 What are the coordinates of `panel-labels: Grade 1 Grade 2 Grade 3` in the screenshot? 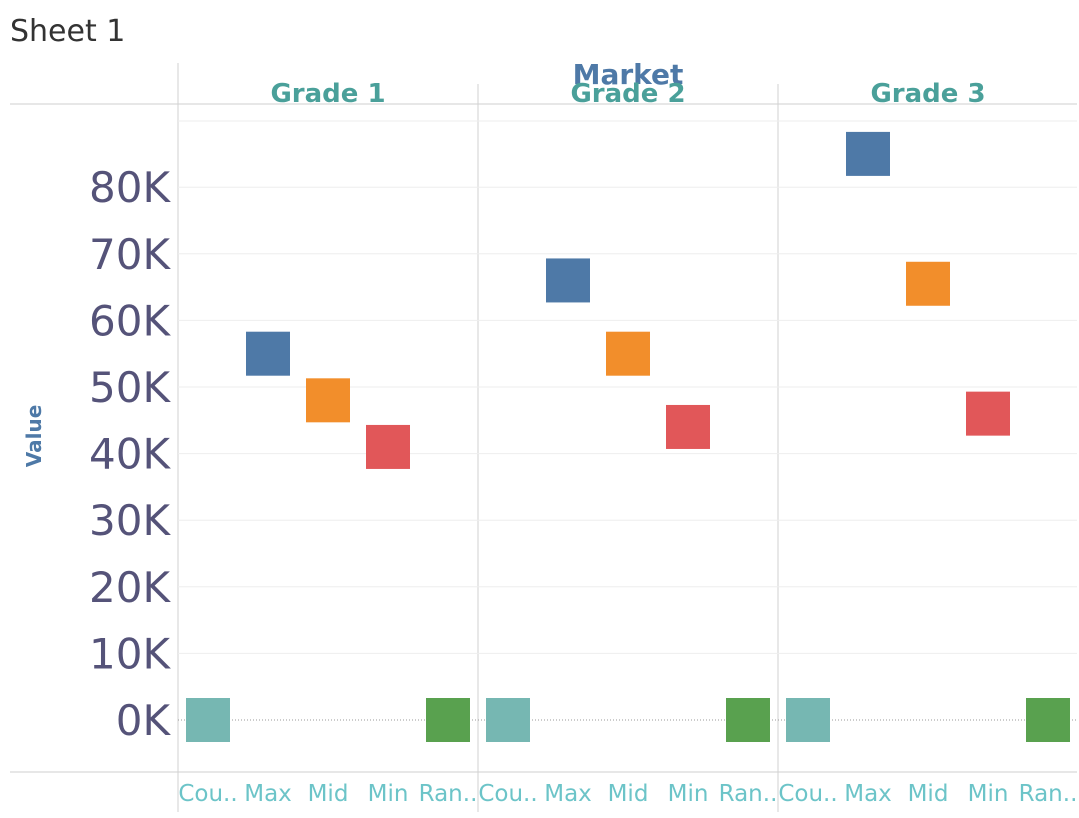 It's located at (627, 94).